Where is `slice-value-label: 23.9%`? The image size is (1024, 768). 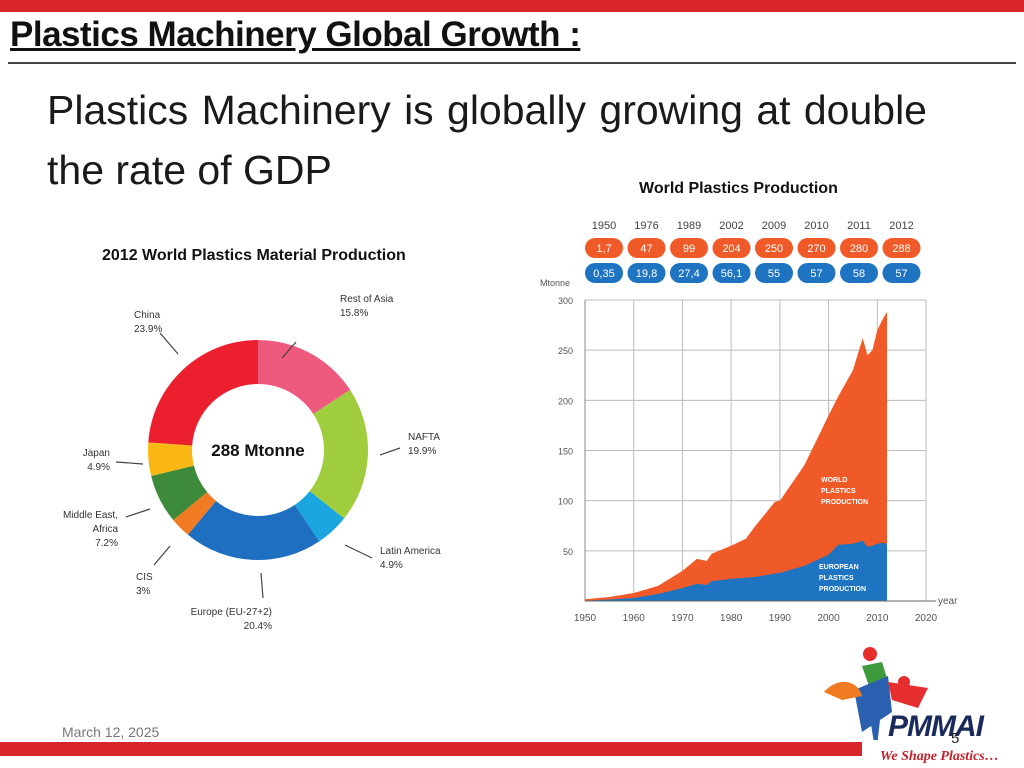
slice-value-label: 23.9% is located at coordinates (148, 329).